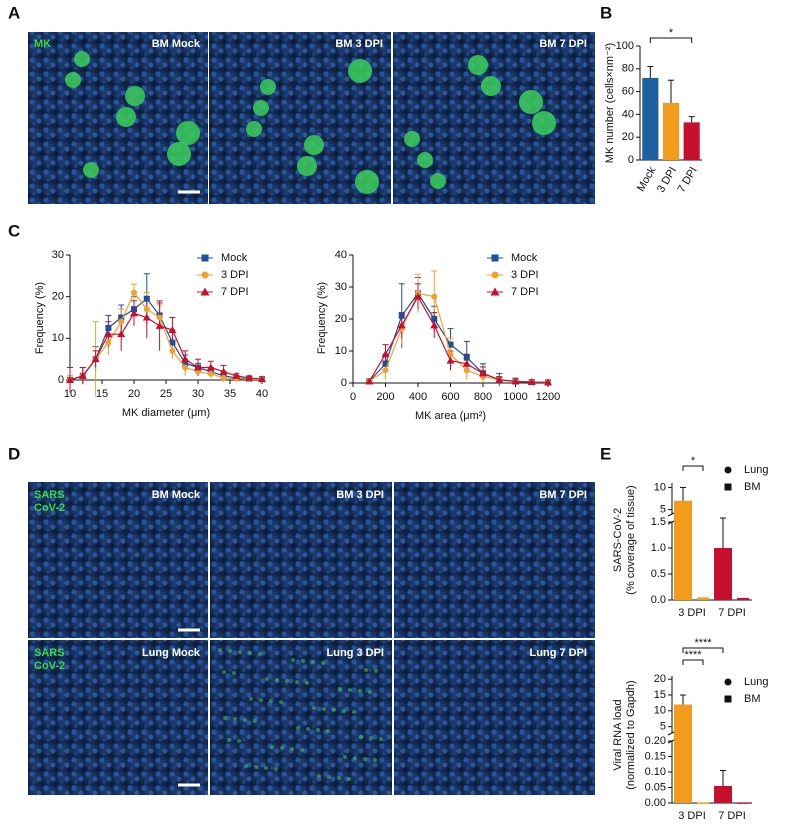  What do you see at coordinates (658, 522) in the screenshot?
I see `y-tick-label: 1.5` at bounding box center [658, 522].